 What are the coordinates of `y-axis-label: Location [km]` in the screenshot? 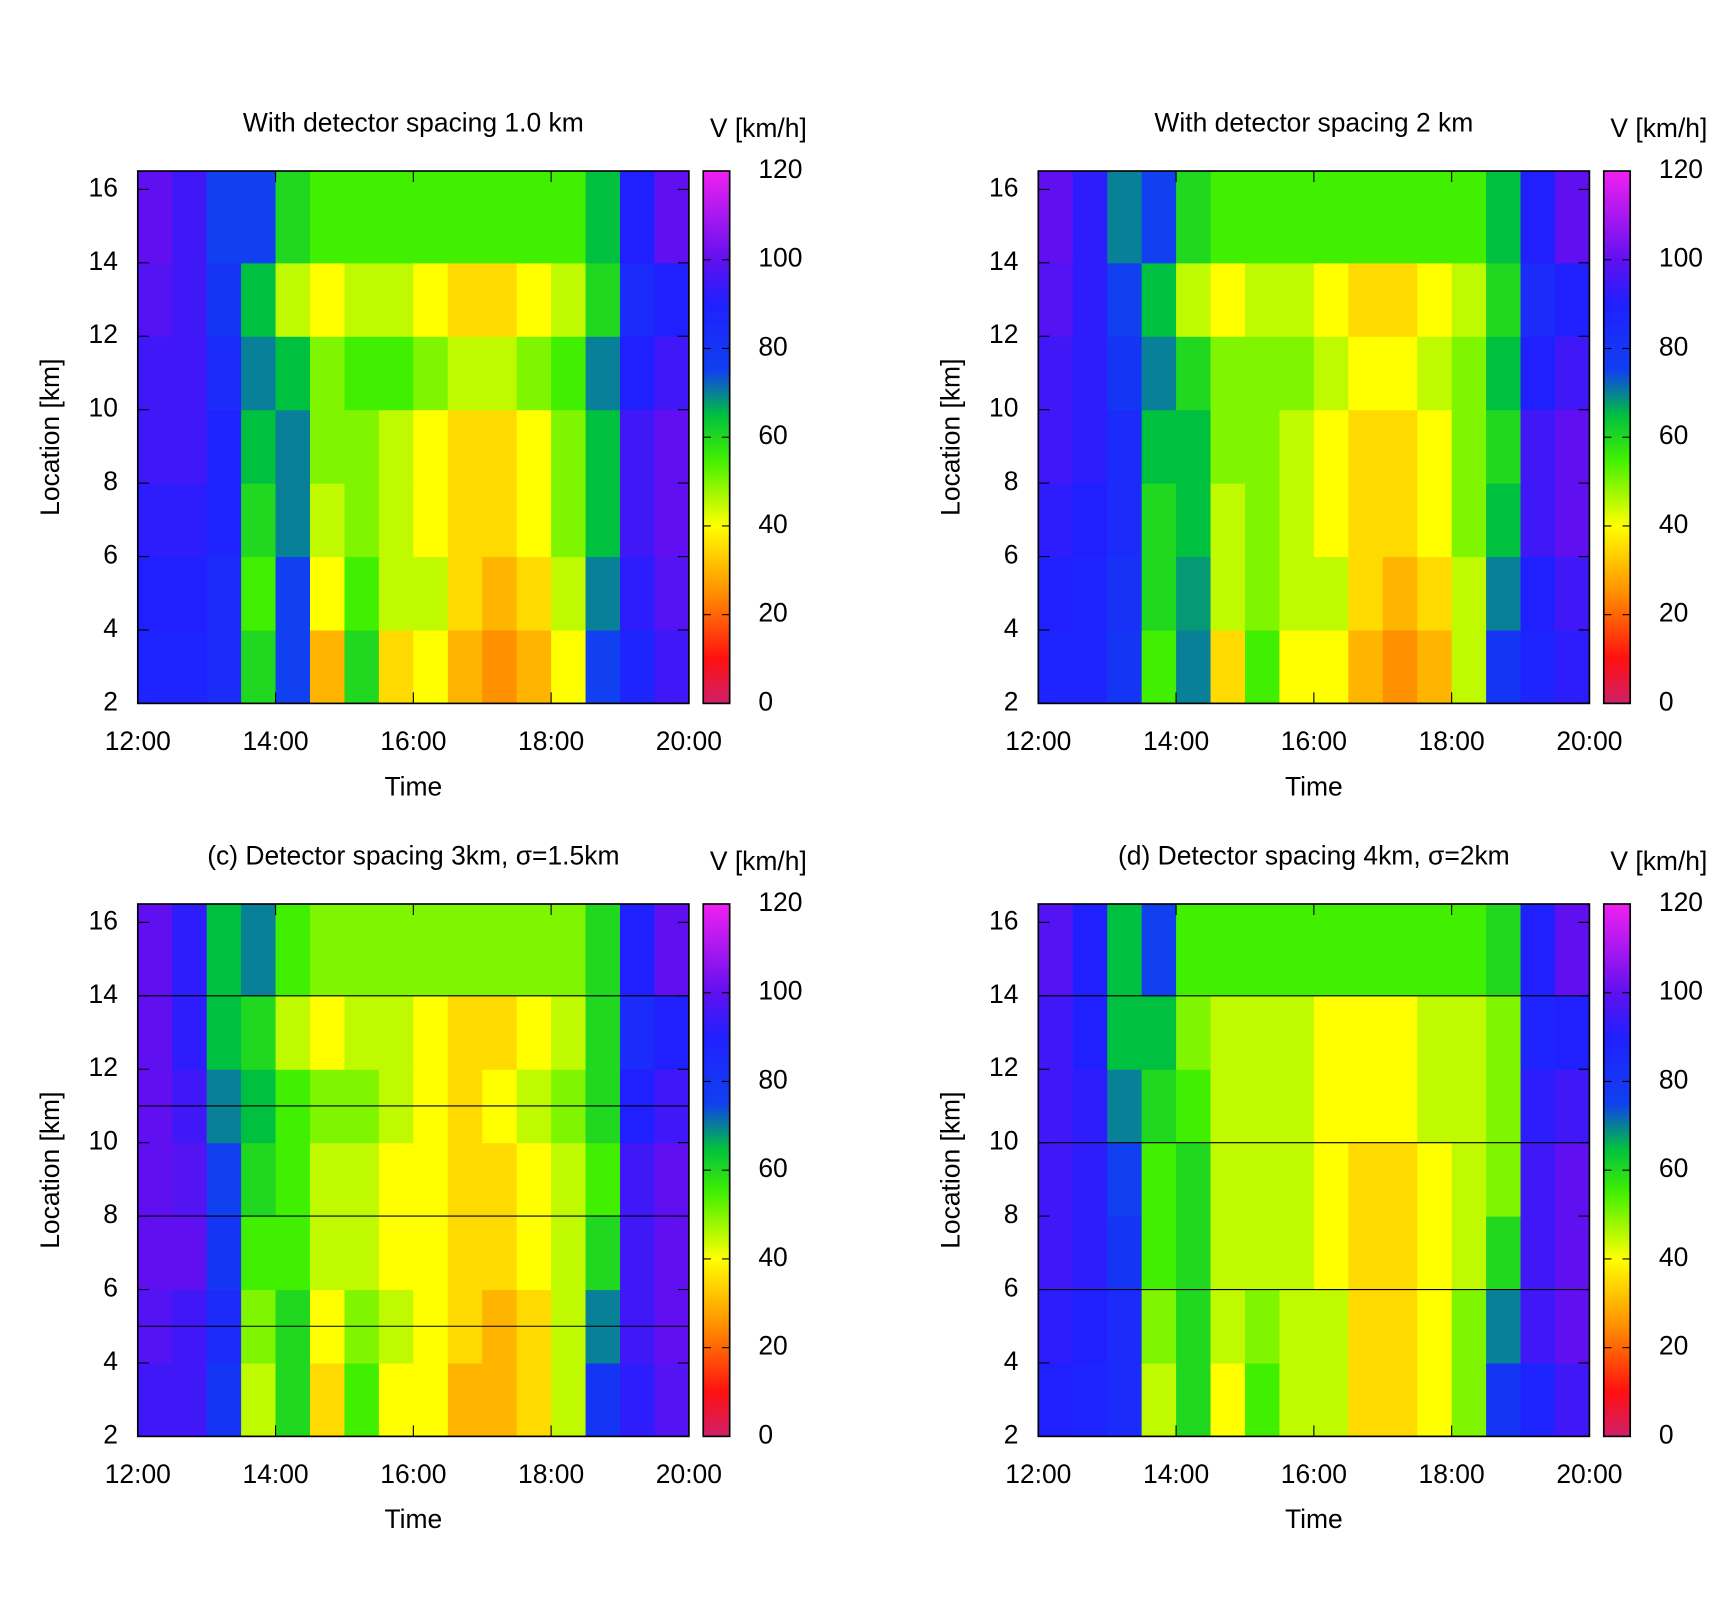 It's located at (950, 437).